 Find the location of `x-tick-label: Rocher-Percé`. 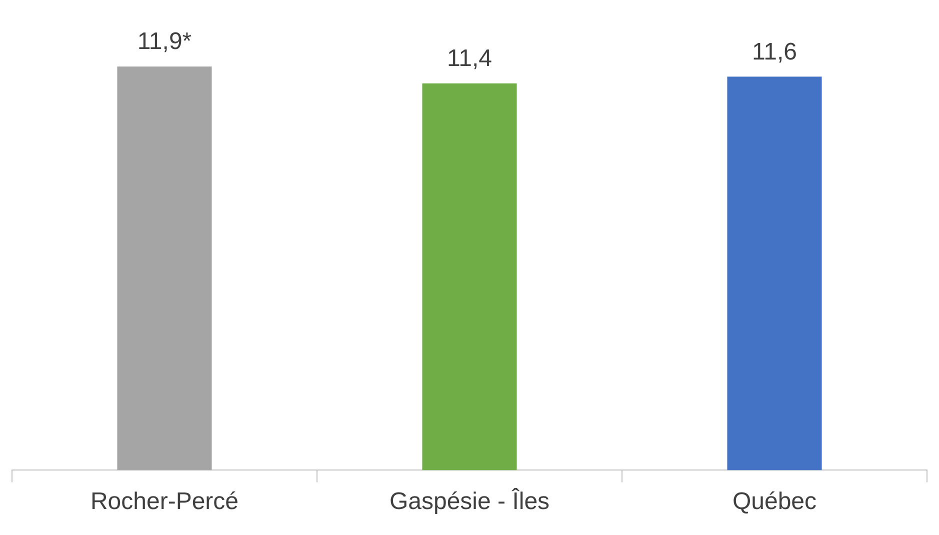

x-tick-label: Rocher-Percé is located at coordinates (164, 502).